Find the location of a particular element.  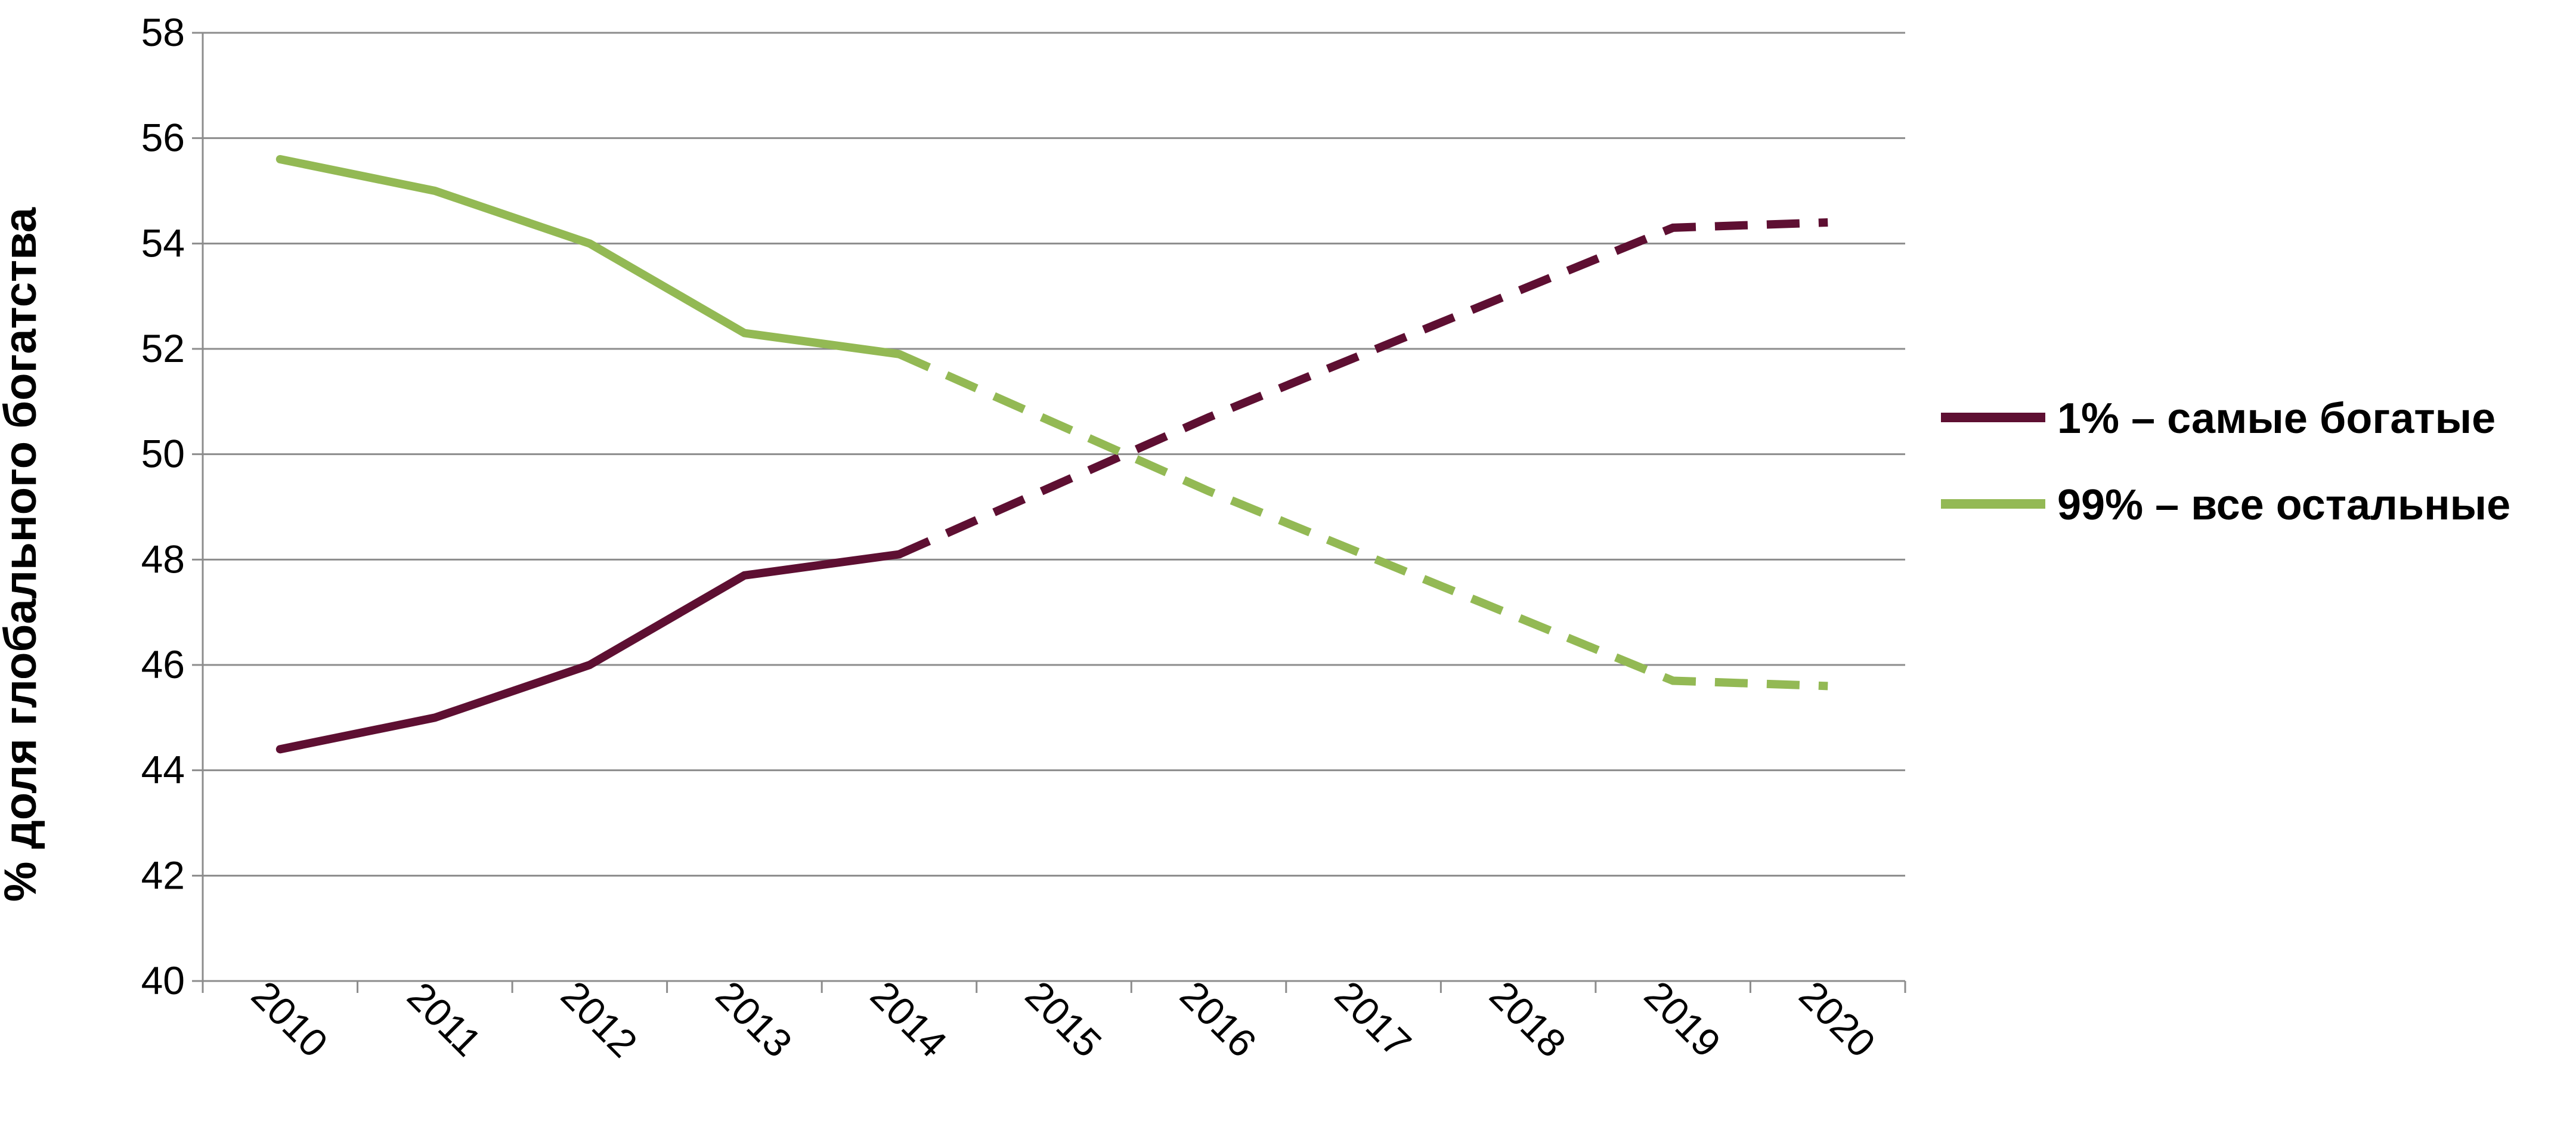

y-tick-labels: 40 42 44 46 48 50 52 54 56 58 is located at coordinates (163, 506).